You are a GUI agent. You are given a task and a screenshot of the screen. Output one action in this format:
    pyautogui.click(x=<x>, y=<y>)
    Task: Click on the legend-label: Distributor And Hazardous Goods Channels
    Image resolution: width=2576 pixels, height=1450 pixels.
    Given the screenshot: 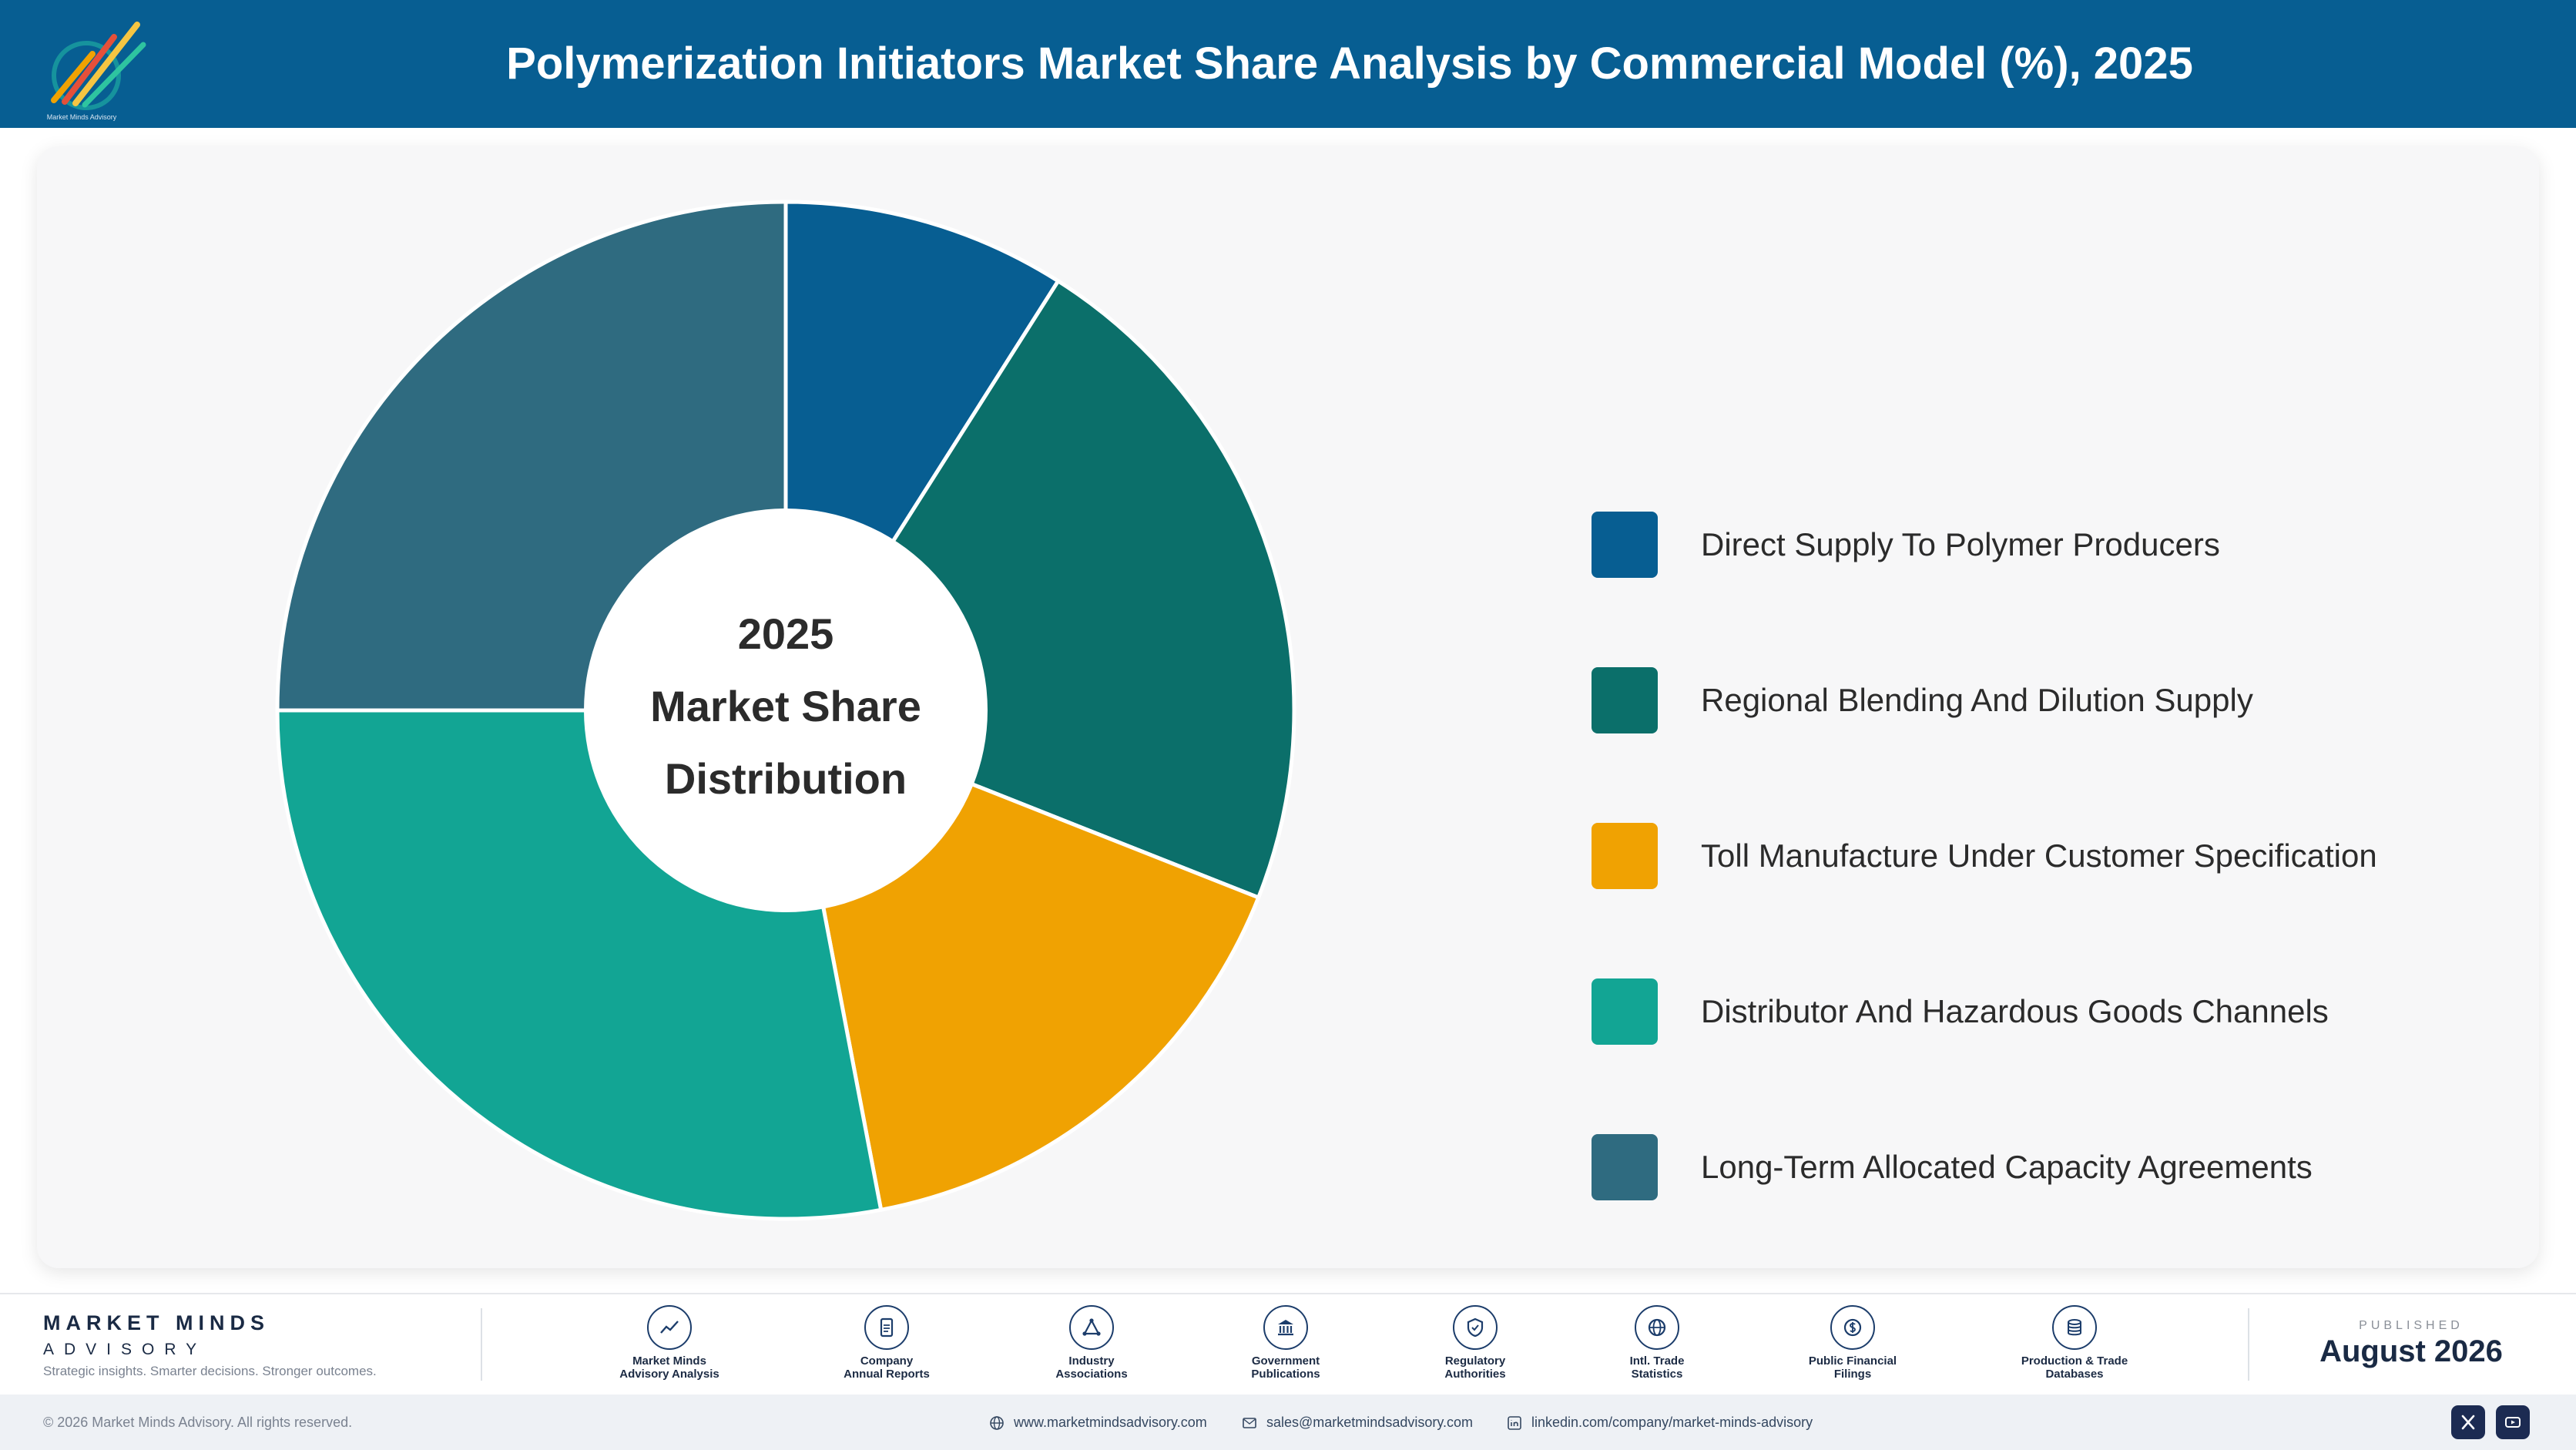 What is the action you would take?
    pyautogui.click(x=2015, y=1011)
    